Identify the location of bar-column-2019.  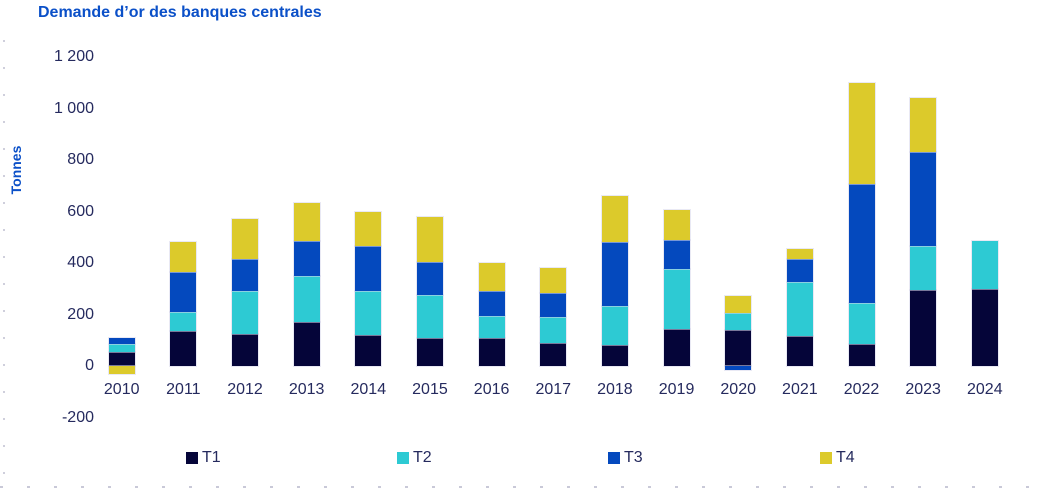
(676, 245).